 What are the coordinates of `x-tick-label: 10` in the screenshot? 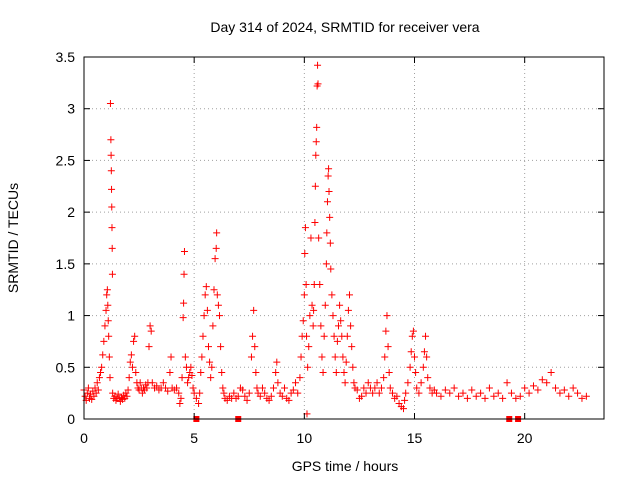 It's located at (305, 438).